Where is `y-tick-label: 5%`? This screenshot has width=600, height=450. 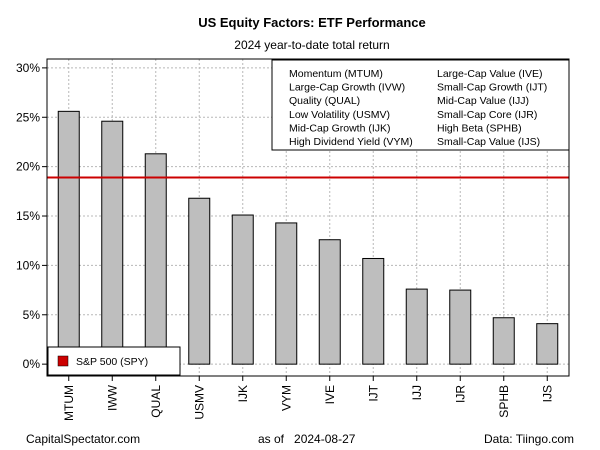 y-tick-label: 5% is located at coordinates (32, 315).